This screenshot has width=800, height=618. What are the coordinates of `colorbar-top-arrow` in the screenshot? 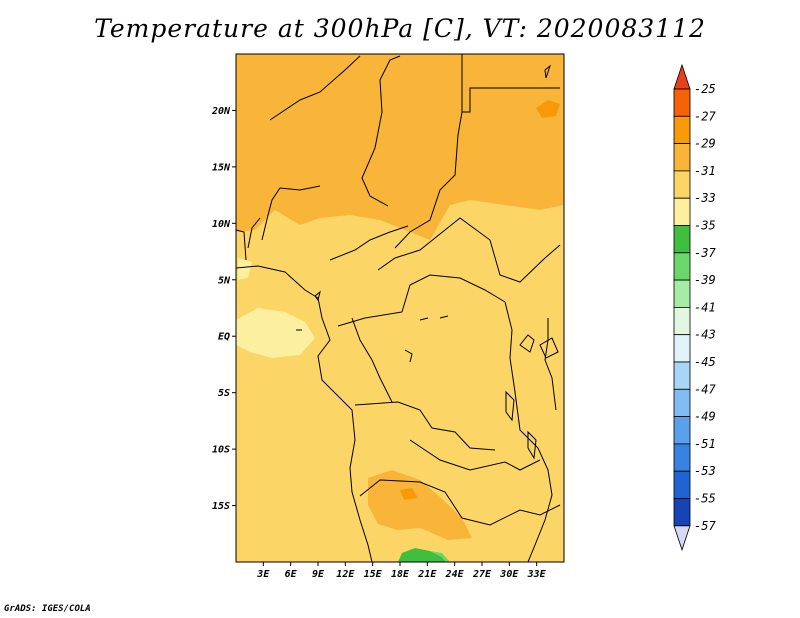 It's located at (682, 76).